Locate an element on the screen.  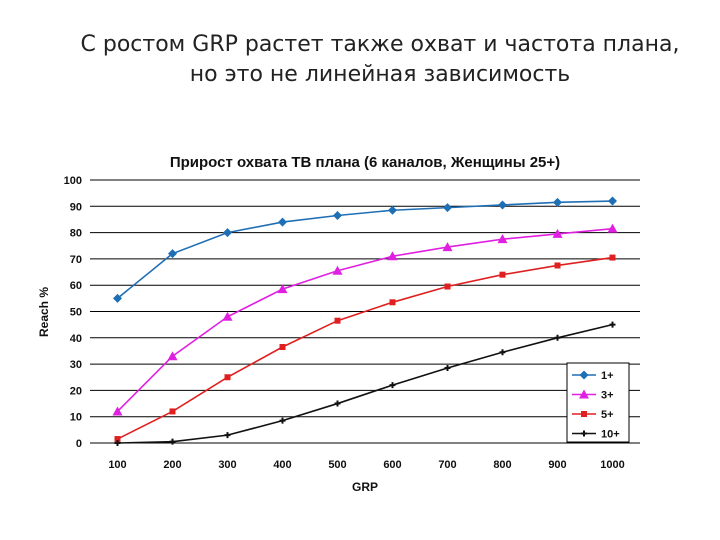
x-tick-label: 900 is located at coordinates (557, 465).